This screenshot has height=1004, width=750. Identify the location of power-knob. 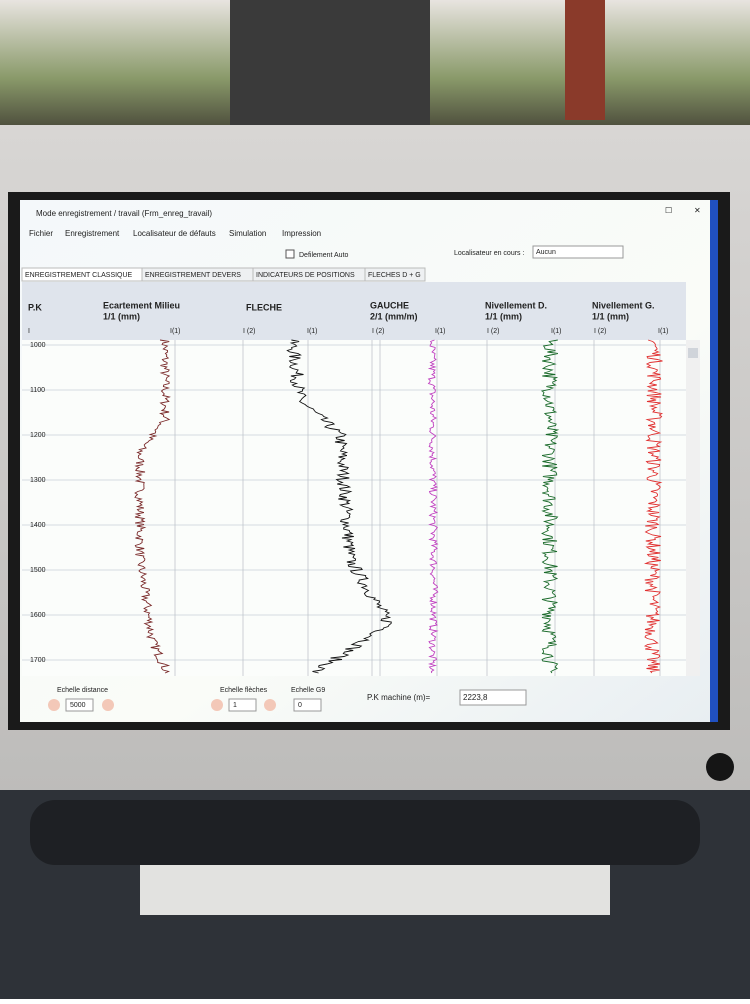
(720, 767).